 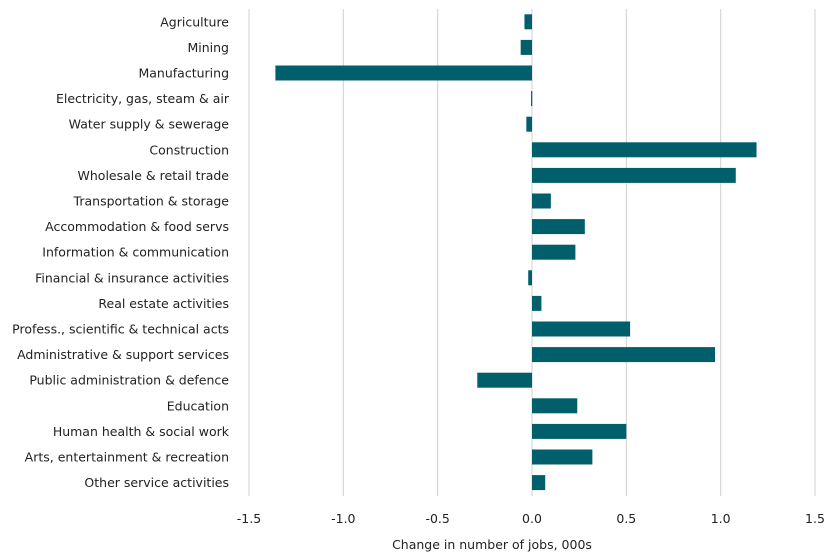 I want to click on category-label: Education, so click(x=198, y=405).